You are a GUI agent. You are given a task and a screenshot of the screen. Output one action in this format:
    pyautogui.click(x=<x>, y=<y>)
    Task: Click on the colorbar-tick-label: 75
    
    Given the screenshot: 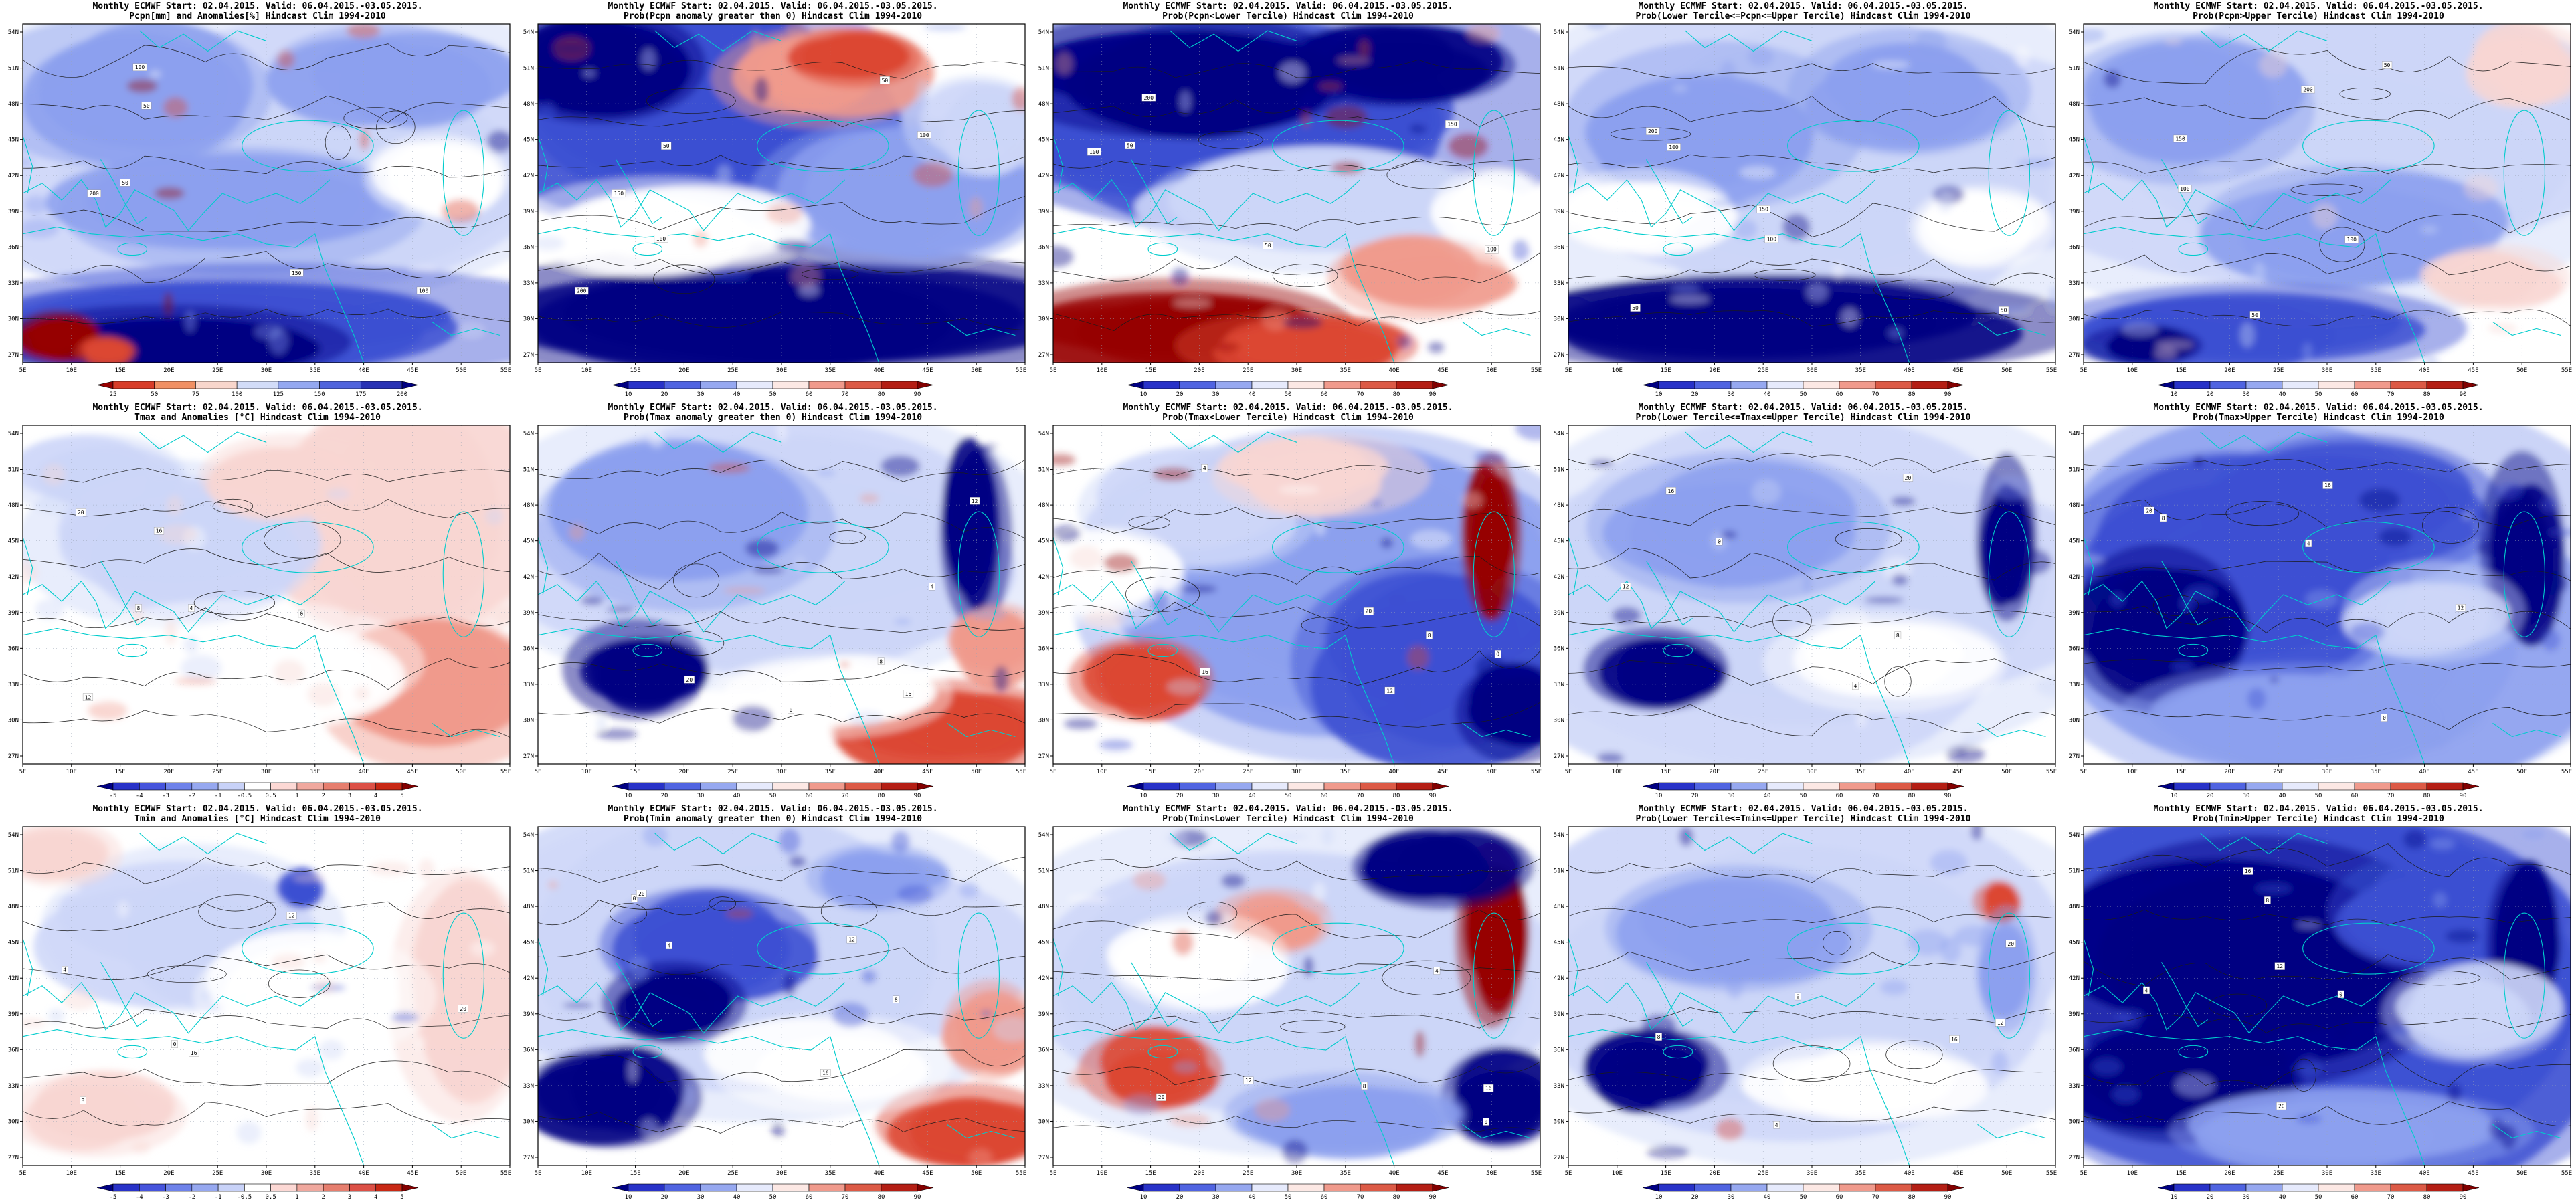 What is the action you would take?
    pyautogui.click(x=195, y=394)
    